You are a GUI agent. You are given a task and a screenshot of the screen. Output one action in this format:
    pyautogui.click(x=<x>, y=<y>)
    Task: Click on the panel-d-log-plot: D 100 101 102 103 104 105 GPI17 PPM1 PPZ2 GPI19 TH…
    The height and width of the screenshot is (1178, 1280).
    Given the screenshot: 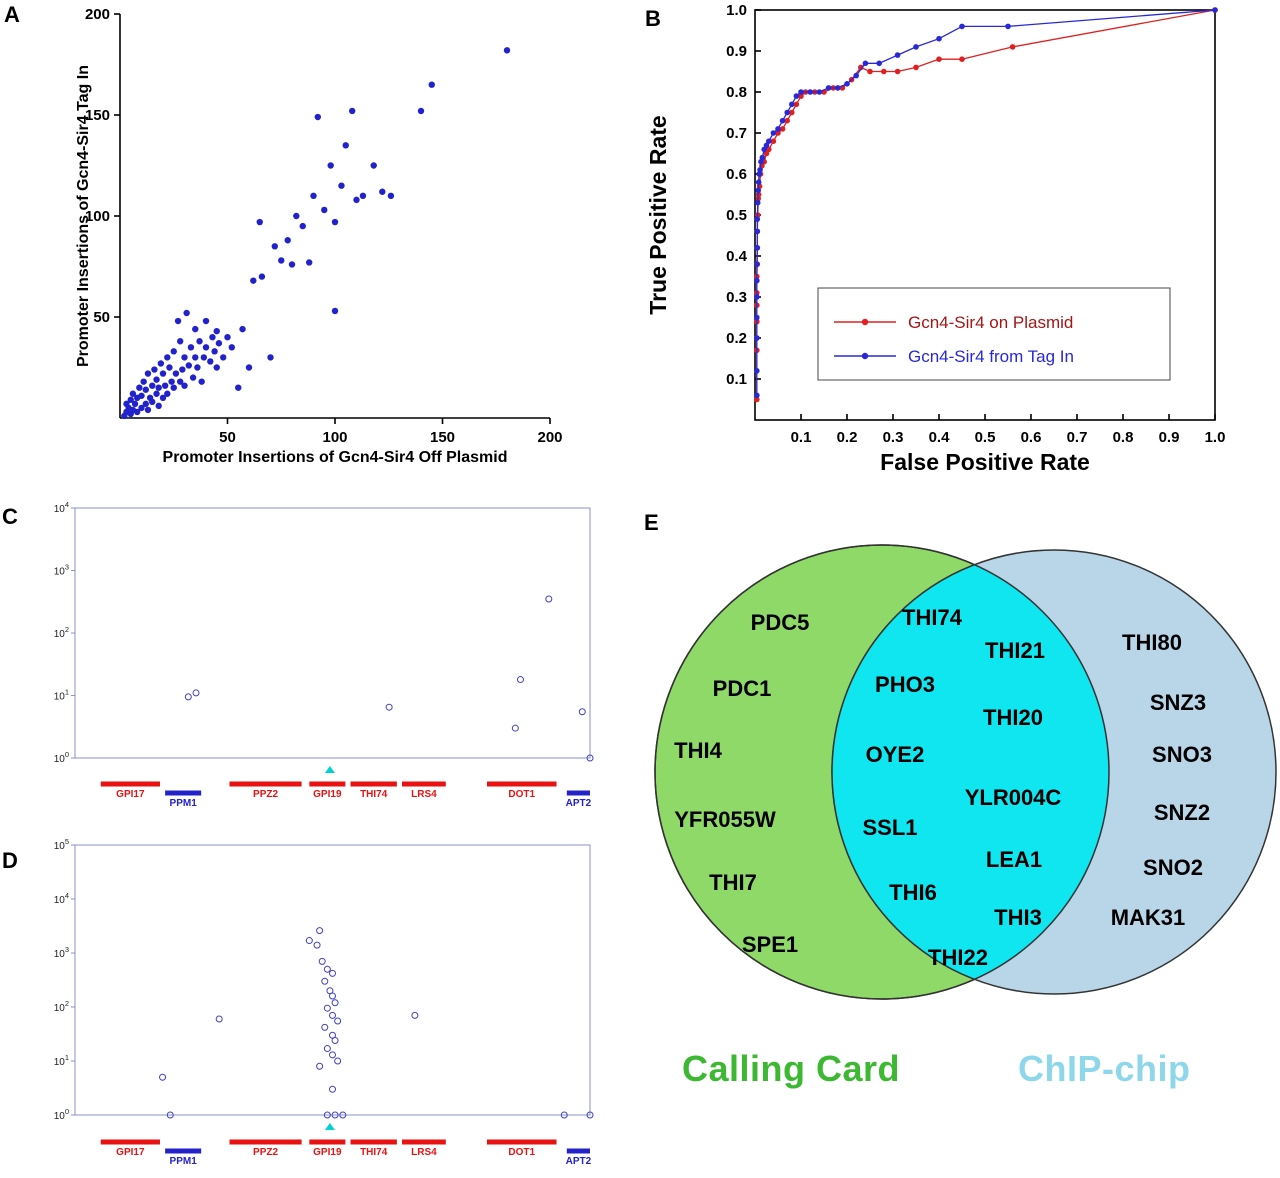 What is the action you would take?
    pyautogui.click(x=315, y=999)
    